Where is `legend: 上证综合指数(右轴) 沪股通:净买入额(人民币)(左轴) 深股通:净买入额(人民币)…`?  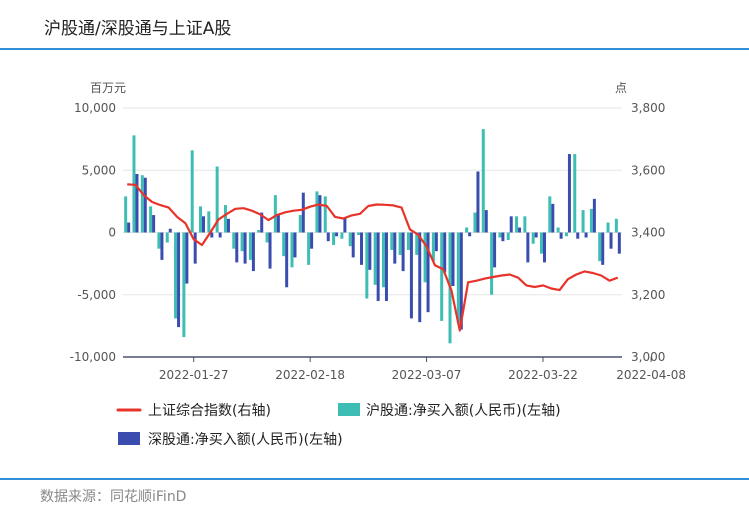 legend: 上证综合指数(右轴) 沪股通:净买入额(人民币)(左轴) 深股通:净买入额(人民币)… is located at coordinates (338, 425).